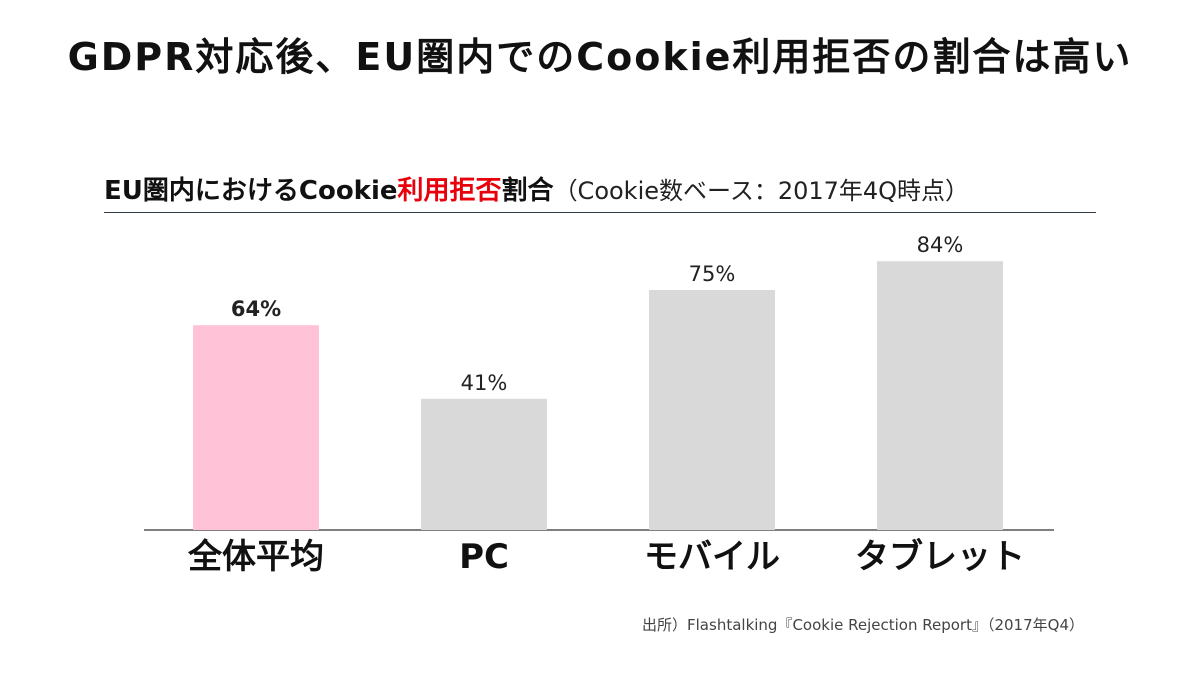 The width and height of the screenshot is (1200, 682). I want to click on chart-title-highlight: 利用拒否, so click(449, 191).